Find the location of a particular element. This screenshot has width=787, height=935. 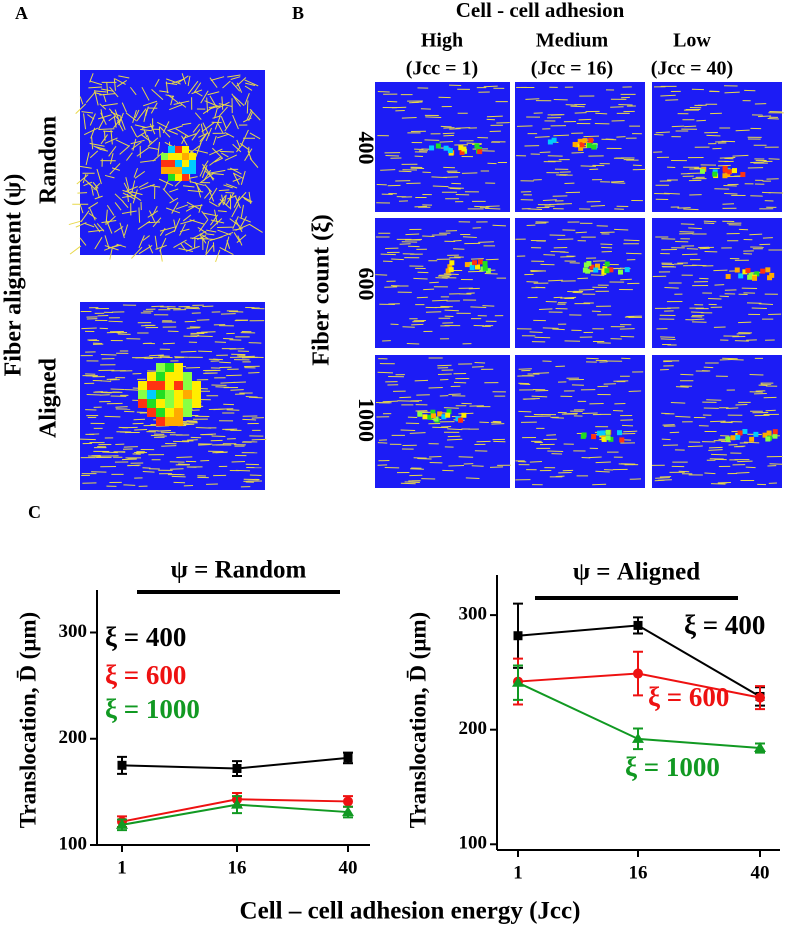

x-tick-label: 40 is located at coordinates (760, 872).